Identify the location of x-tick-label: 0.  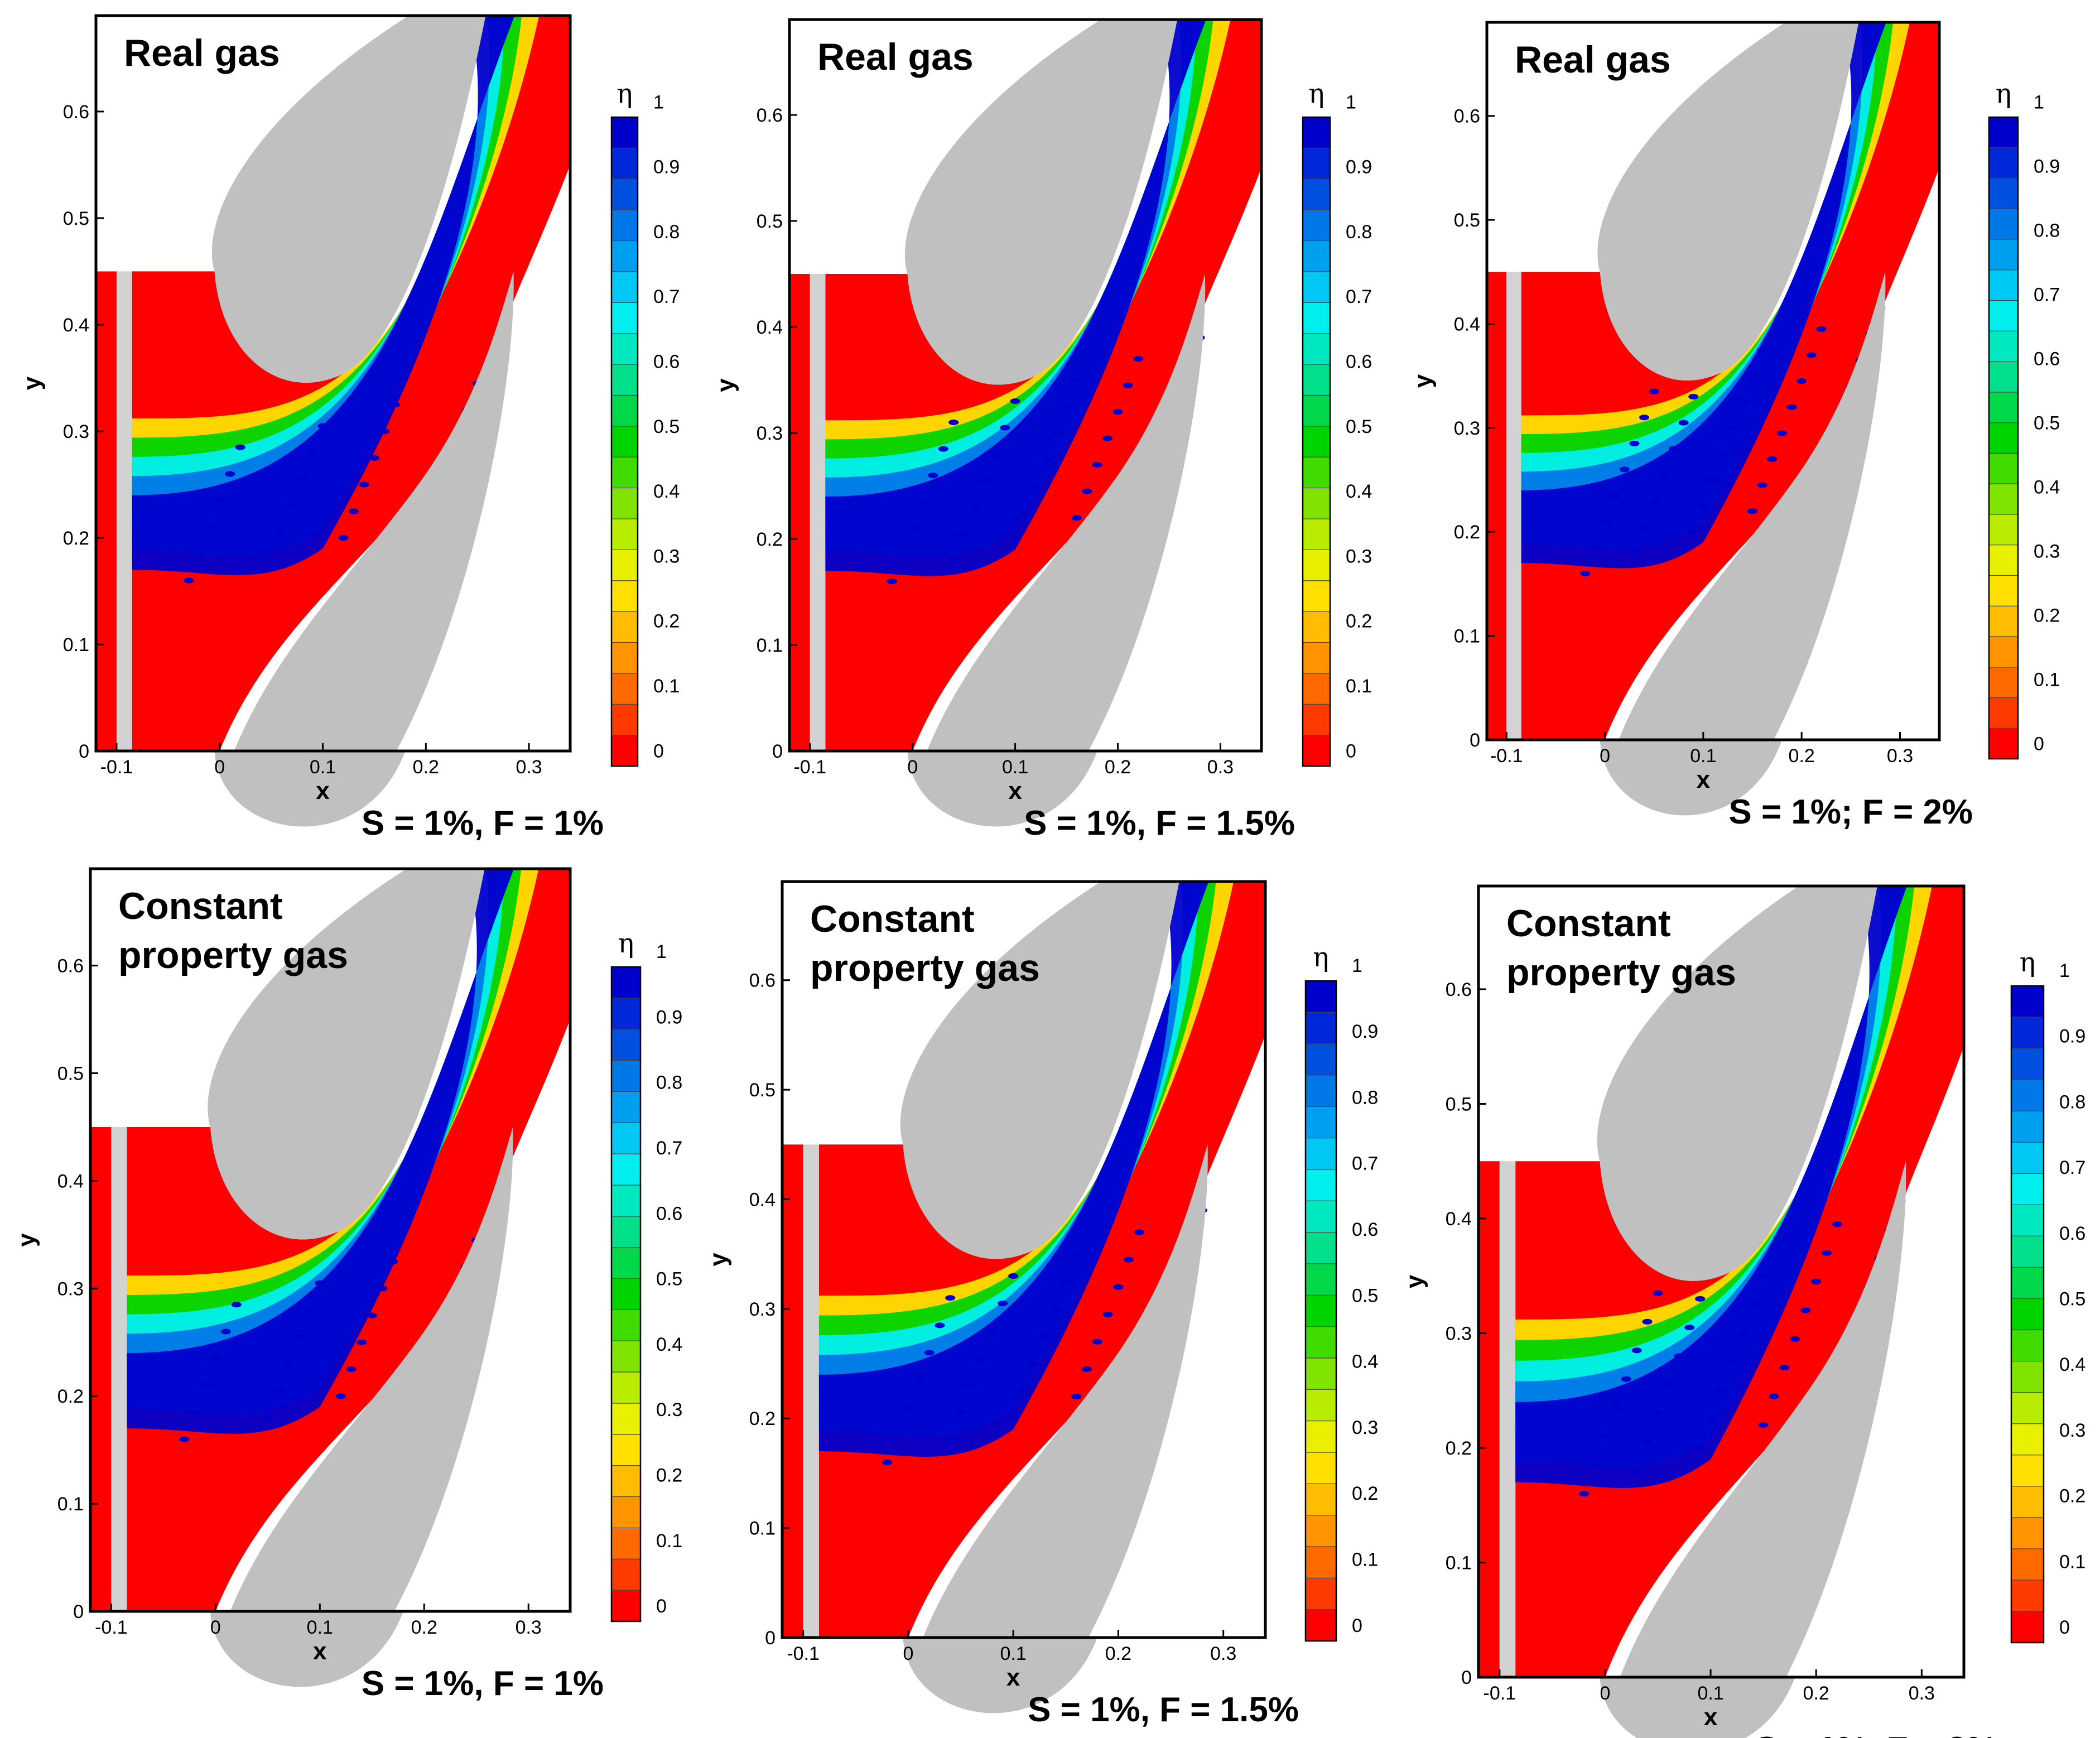
(908, 1653).